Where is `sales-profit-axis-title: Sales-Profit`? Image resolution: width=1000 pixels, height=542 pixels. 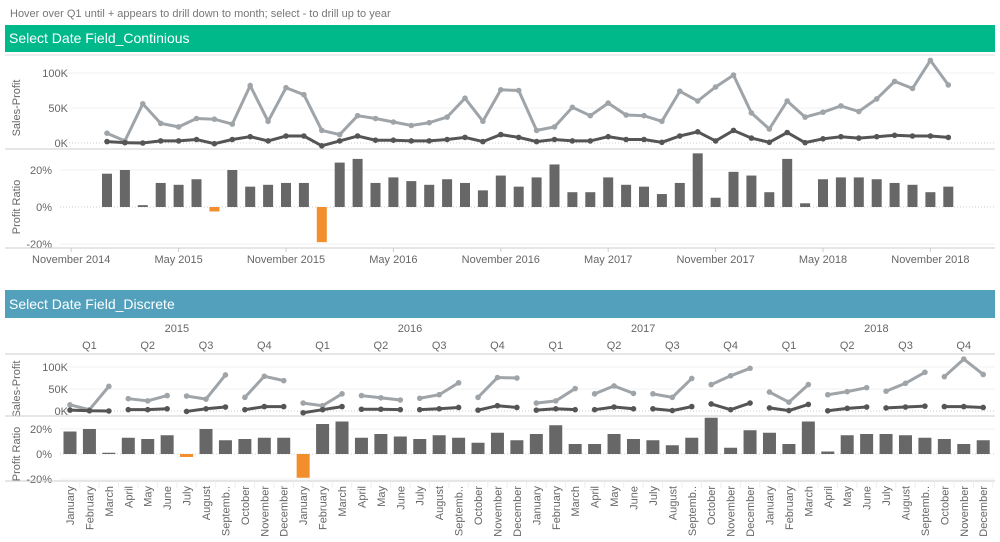 sales-profit-axis-title: Sales-Profit is located at coordinates (17, 389).